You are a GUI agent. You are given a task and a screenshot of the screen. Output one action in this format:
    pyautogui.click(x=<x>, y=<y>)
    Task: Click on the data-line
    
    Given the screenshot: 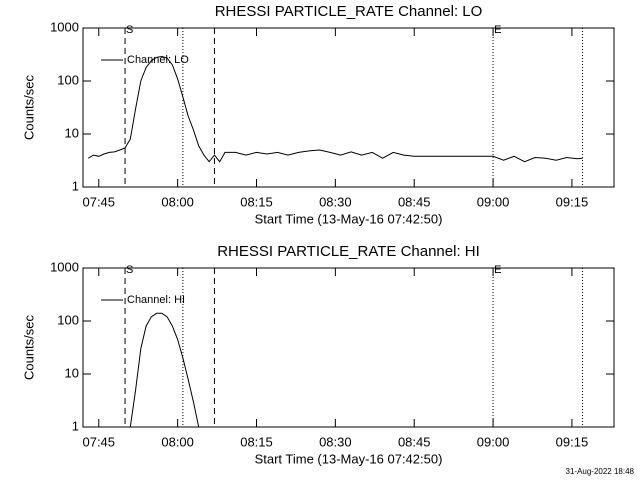 What is the action you would take?
    pyautogui.click(x=164, y=370)
    